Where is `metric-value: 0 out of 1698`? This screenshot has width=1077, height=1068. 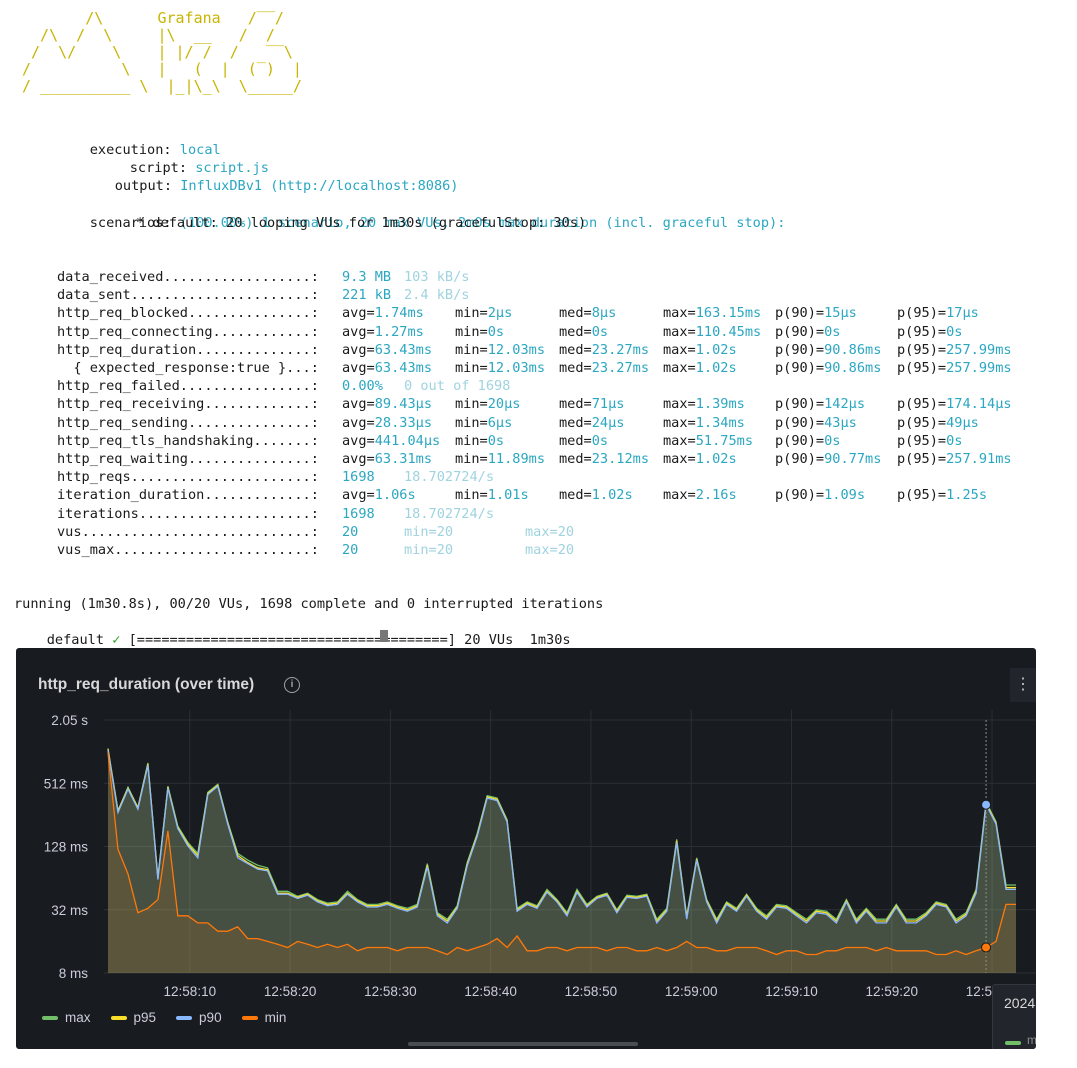
metric-value: 0 out of 1698 is located at coordinates (457, 386).